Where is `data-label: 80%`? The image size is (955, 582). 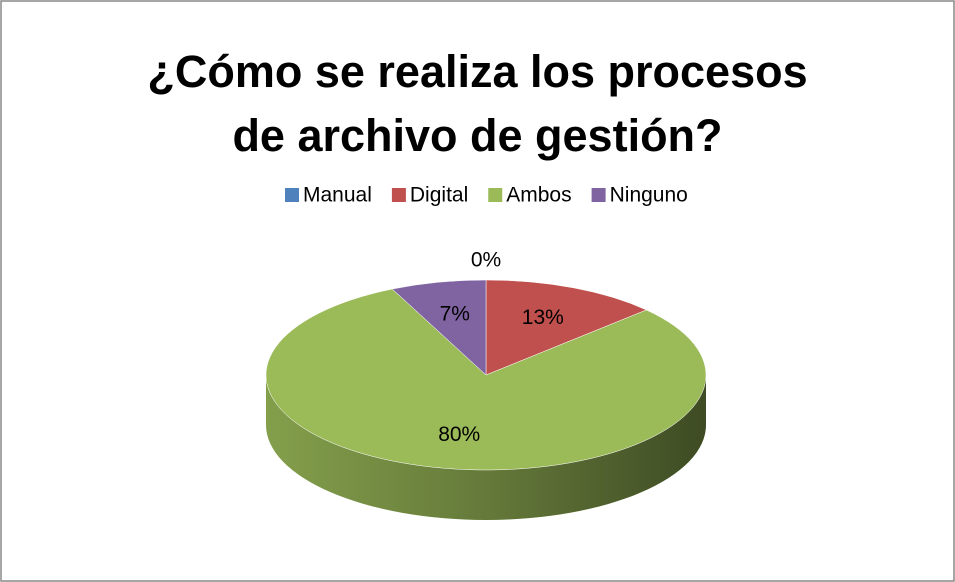 data-label: 80% is located at coordinates (459, 434).